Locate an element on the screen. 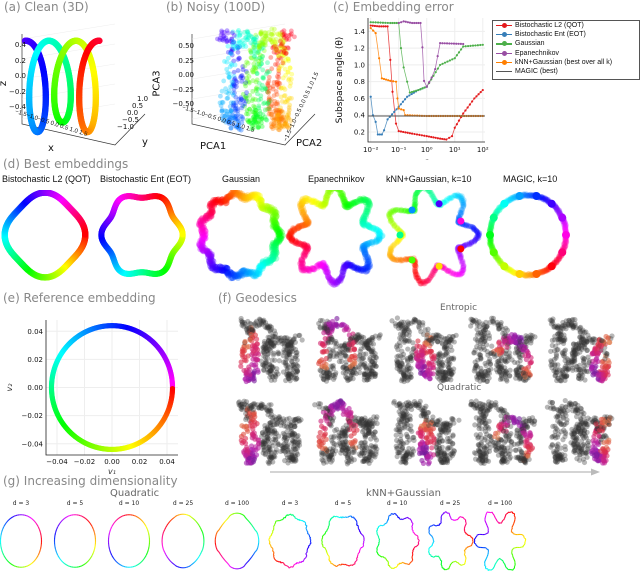 The height and width of the screenshot is (583, 640). tick-label: 0.0 is located at coordinates (20, 76).